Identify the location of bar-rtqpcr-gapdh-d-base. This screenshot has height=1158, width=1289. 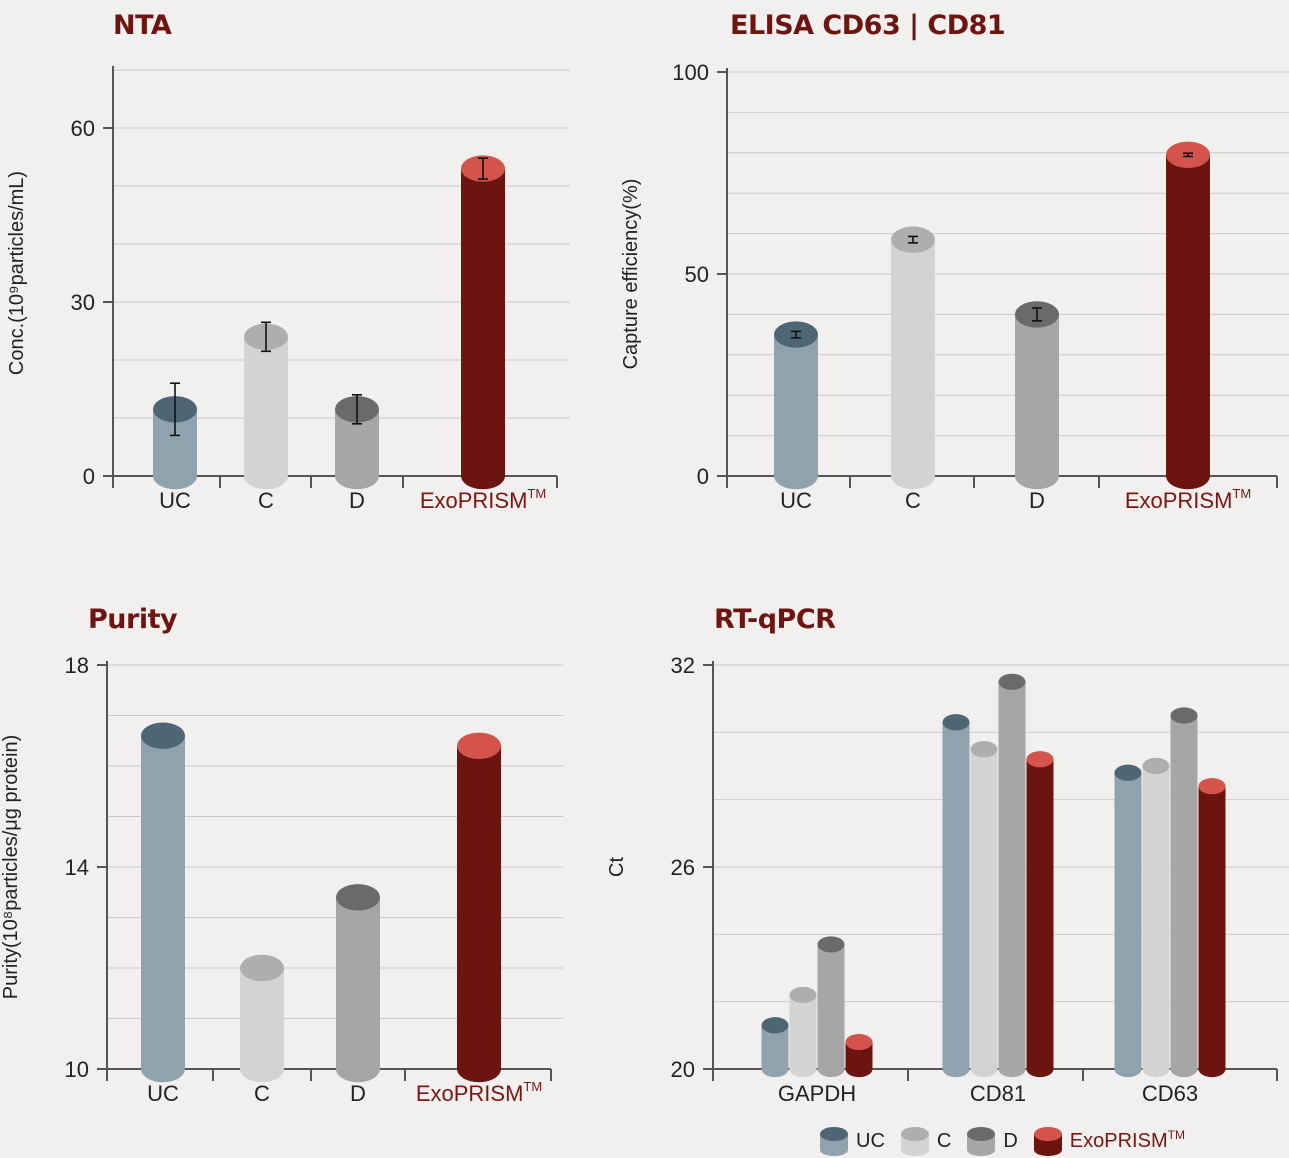
(831, 1069).